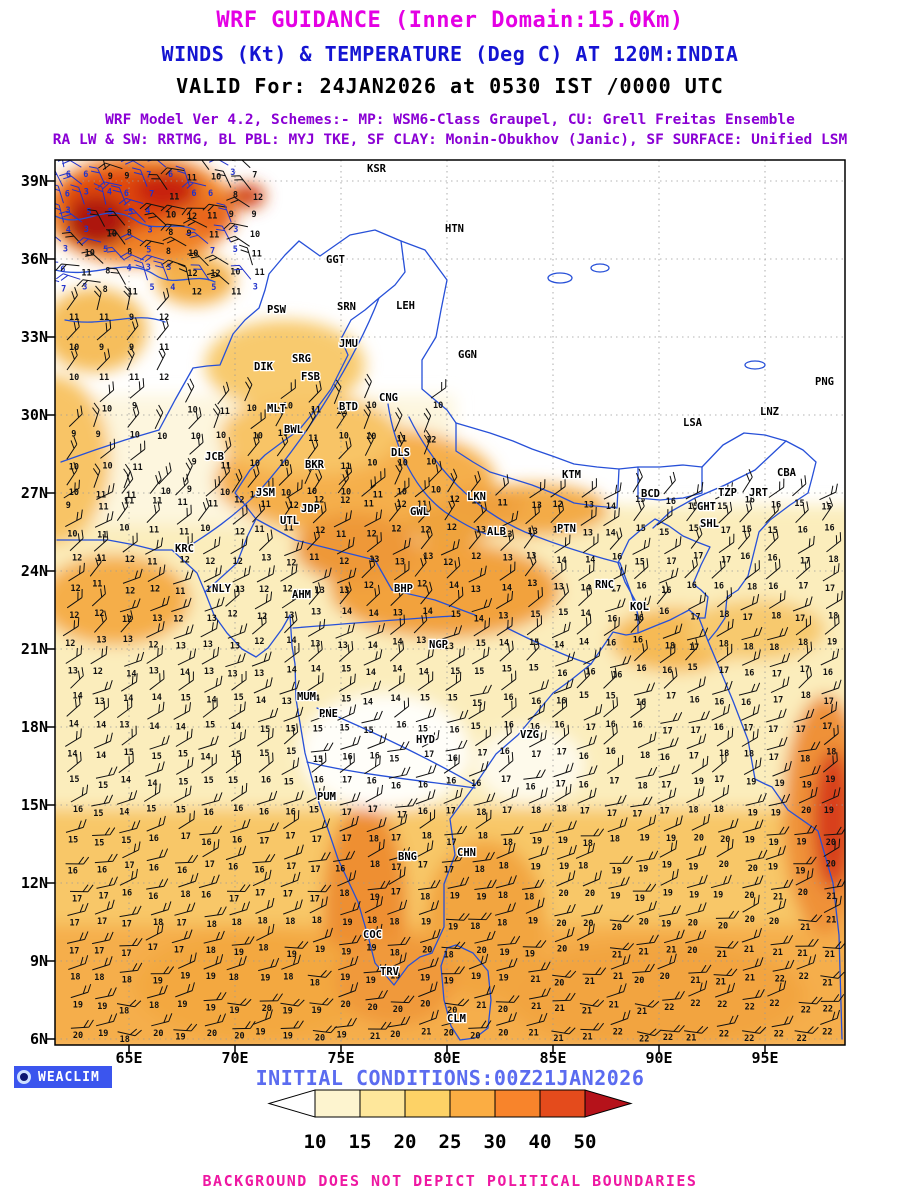  What do you see at coordinates (172, 288) in the screenshot?
I see `svg-text: 4` at bounding box center [172, 288].